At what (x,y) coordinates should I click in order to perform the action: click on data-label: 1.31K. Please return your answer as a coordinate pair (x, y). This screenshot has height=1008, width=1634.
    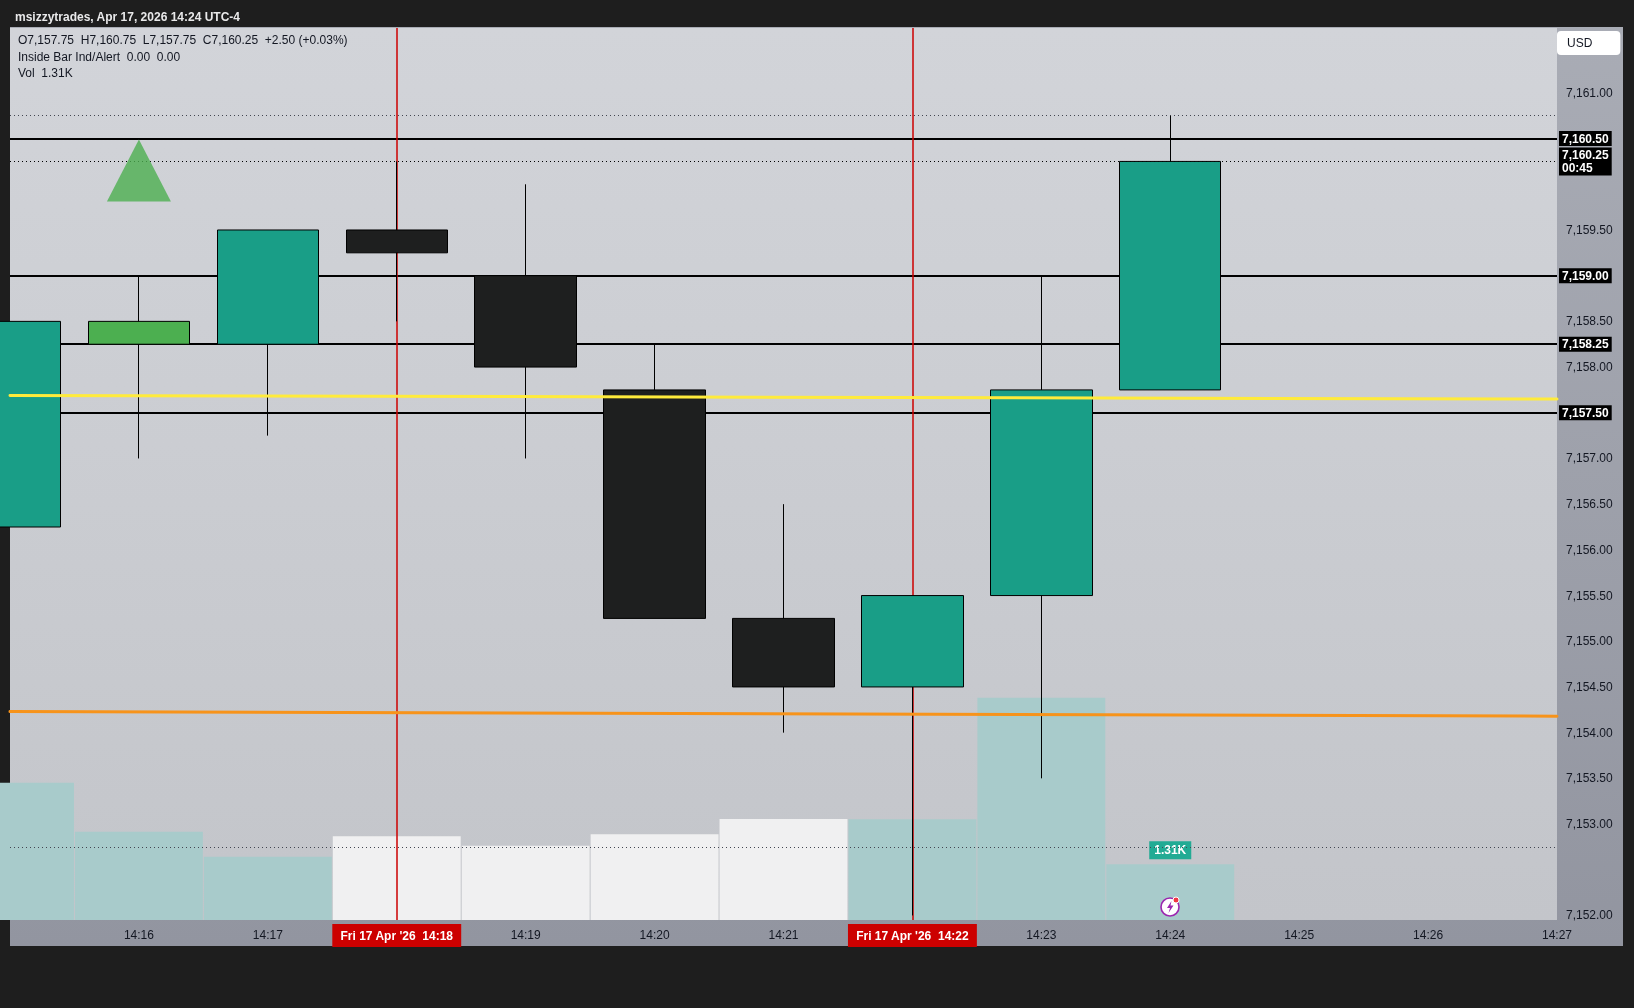
    Looking at the image, I should click on (1170, 850).